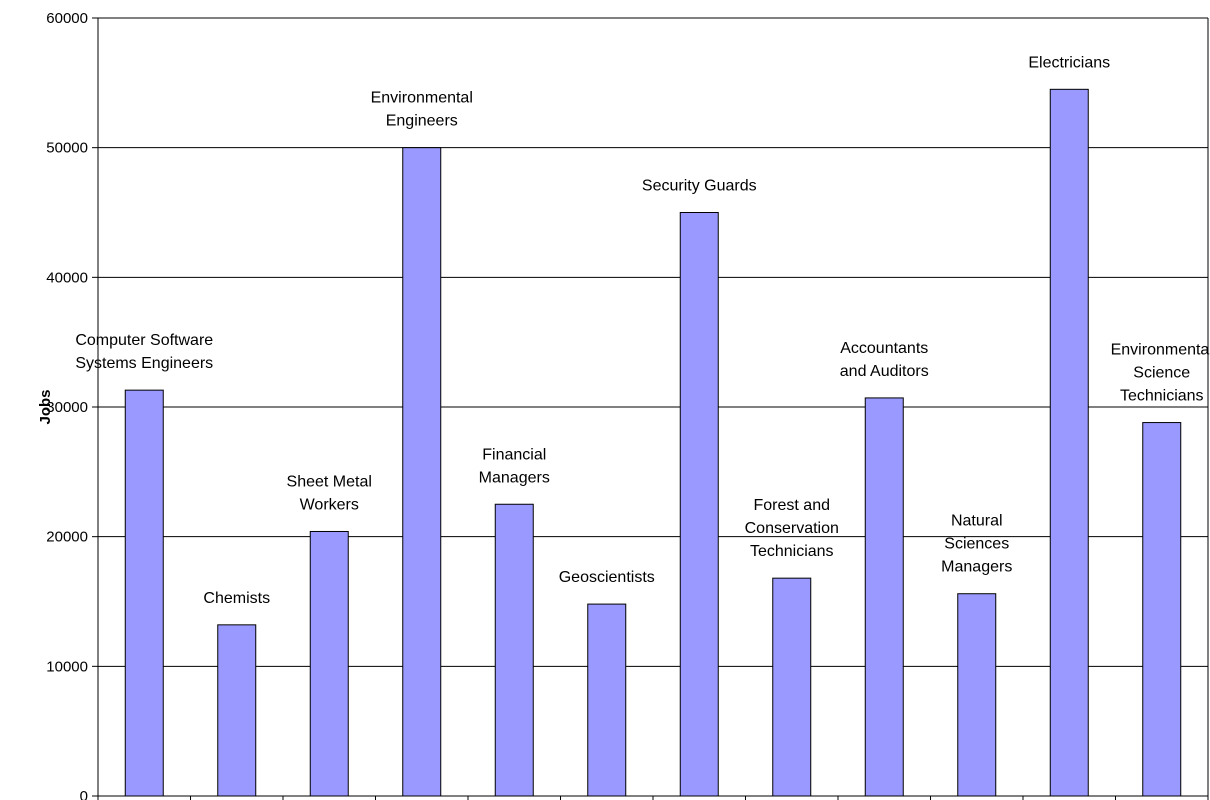  What do you see at coordinates (67, 666) in the screenshot?
I see `y-tick-label: 10000` at bounding box center [67, 666].